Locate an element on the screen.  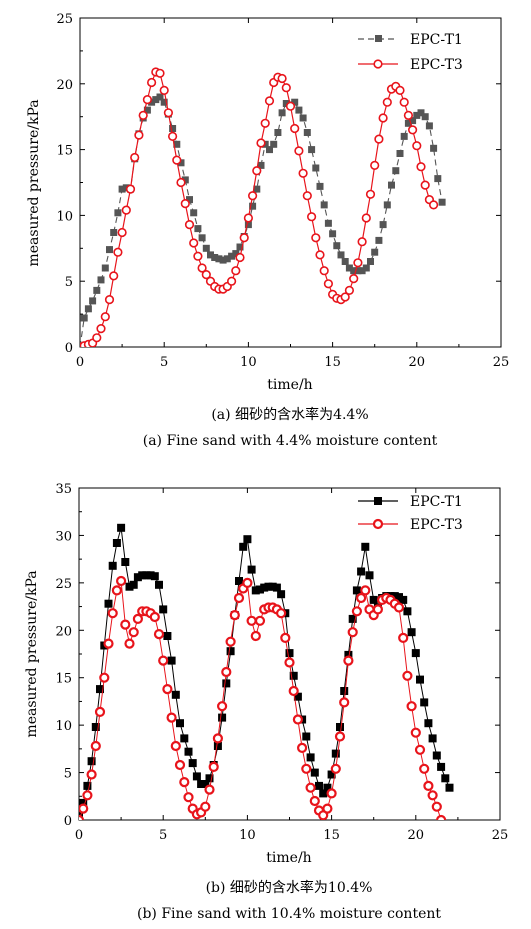
chart-b-y-tick-label: 30 is located at coordinates (63, 536).